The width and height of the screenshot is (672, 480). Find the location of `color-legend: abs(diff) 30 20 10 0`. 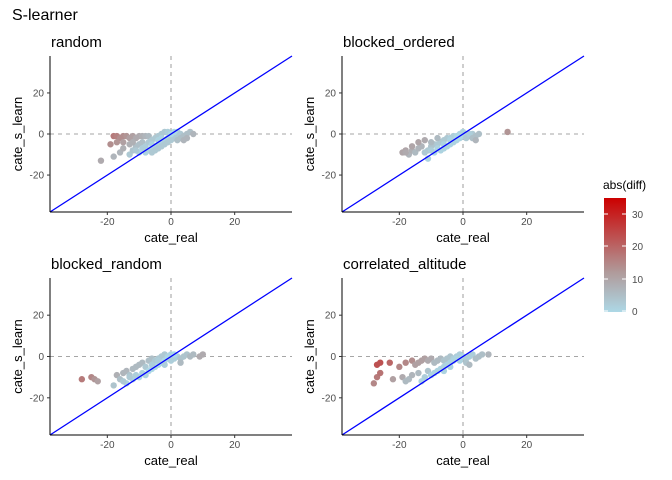

color-legend: abs(diff) 30 20 10 0 is located at coordinates (624, 248).